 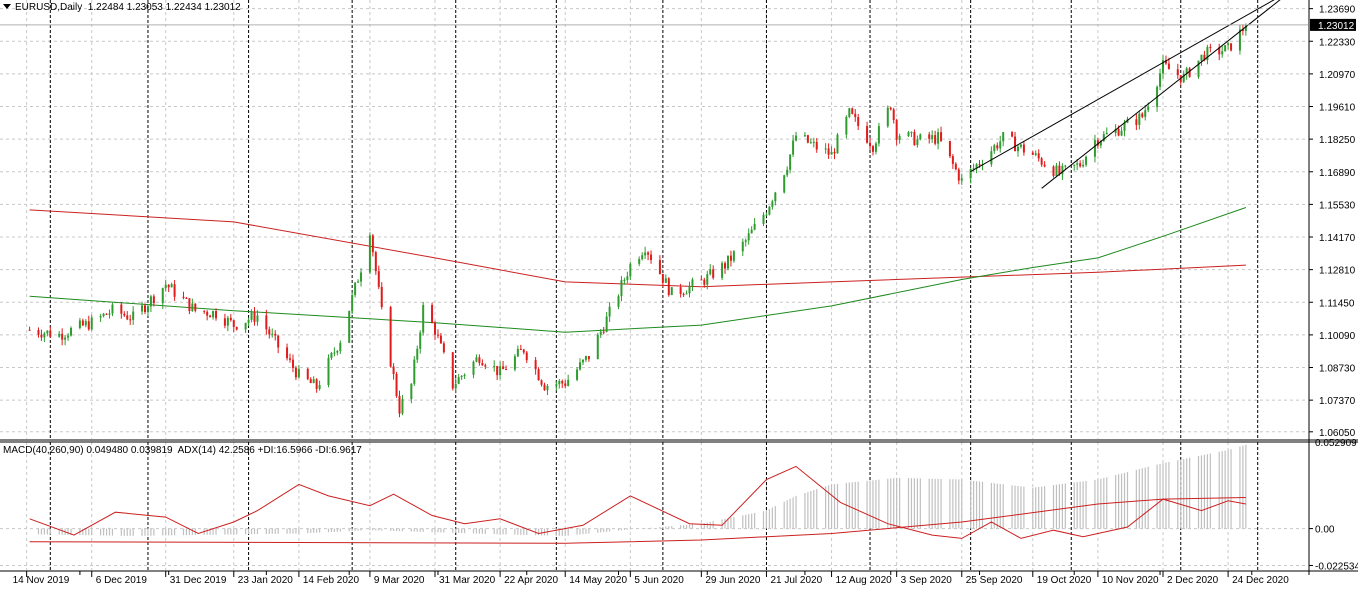 I want to click on y-tick-label: 1.15530, so click(x=1337, y=205).